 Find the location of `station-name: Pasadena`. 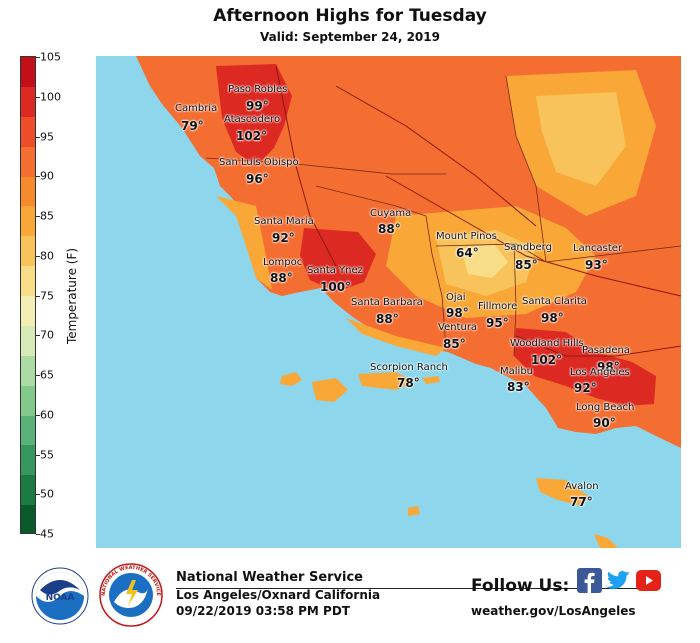

station-name: Pasadena is located at coordinates (606, 350).